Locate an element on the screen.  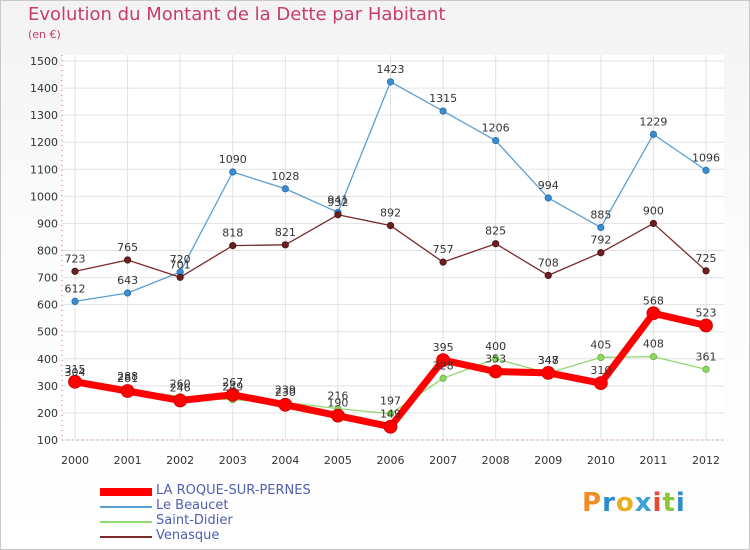
data-label-la-roque-sur-pernes: 315 is located at coordinates (75, 369).